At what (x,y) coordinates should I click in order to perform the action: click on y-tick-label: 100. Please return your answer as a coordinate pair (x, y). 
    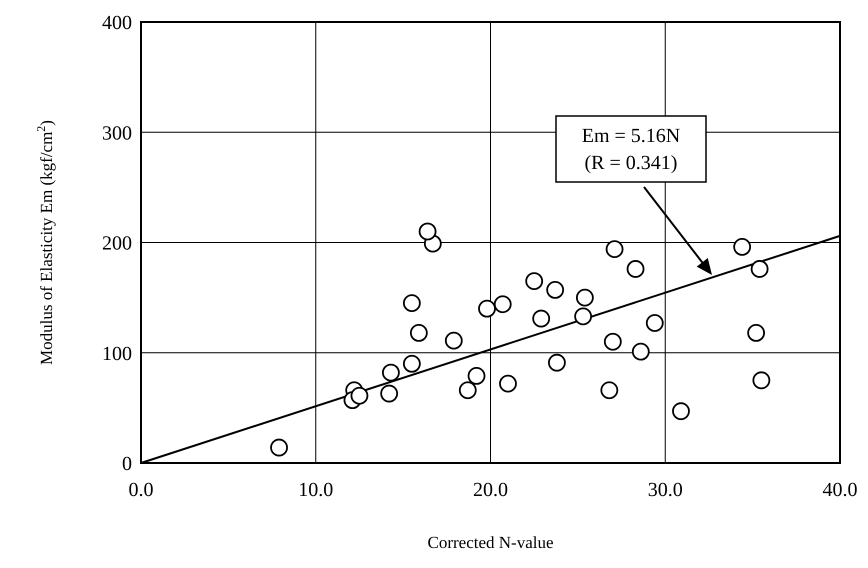
    Looking at the image, I should click on (117, 353).